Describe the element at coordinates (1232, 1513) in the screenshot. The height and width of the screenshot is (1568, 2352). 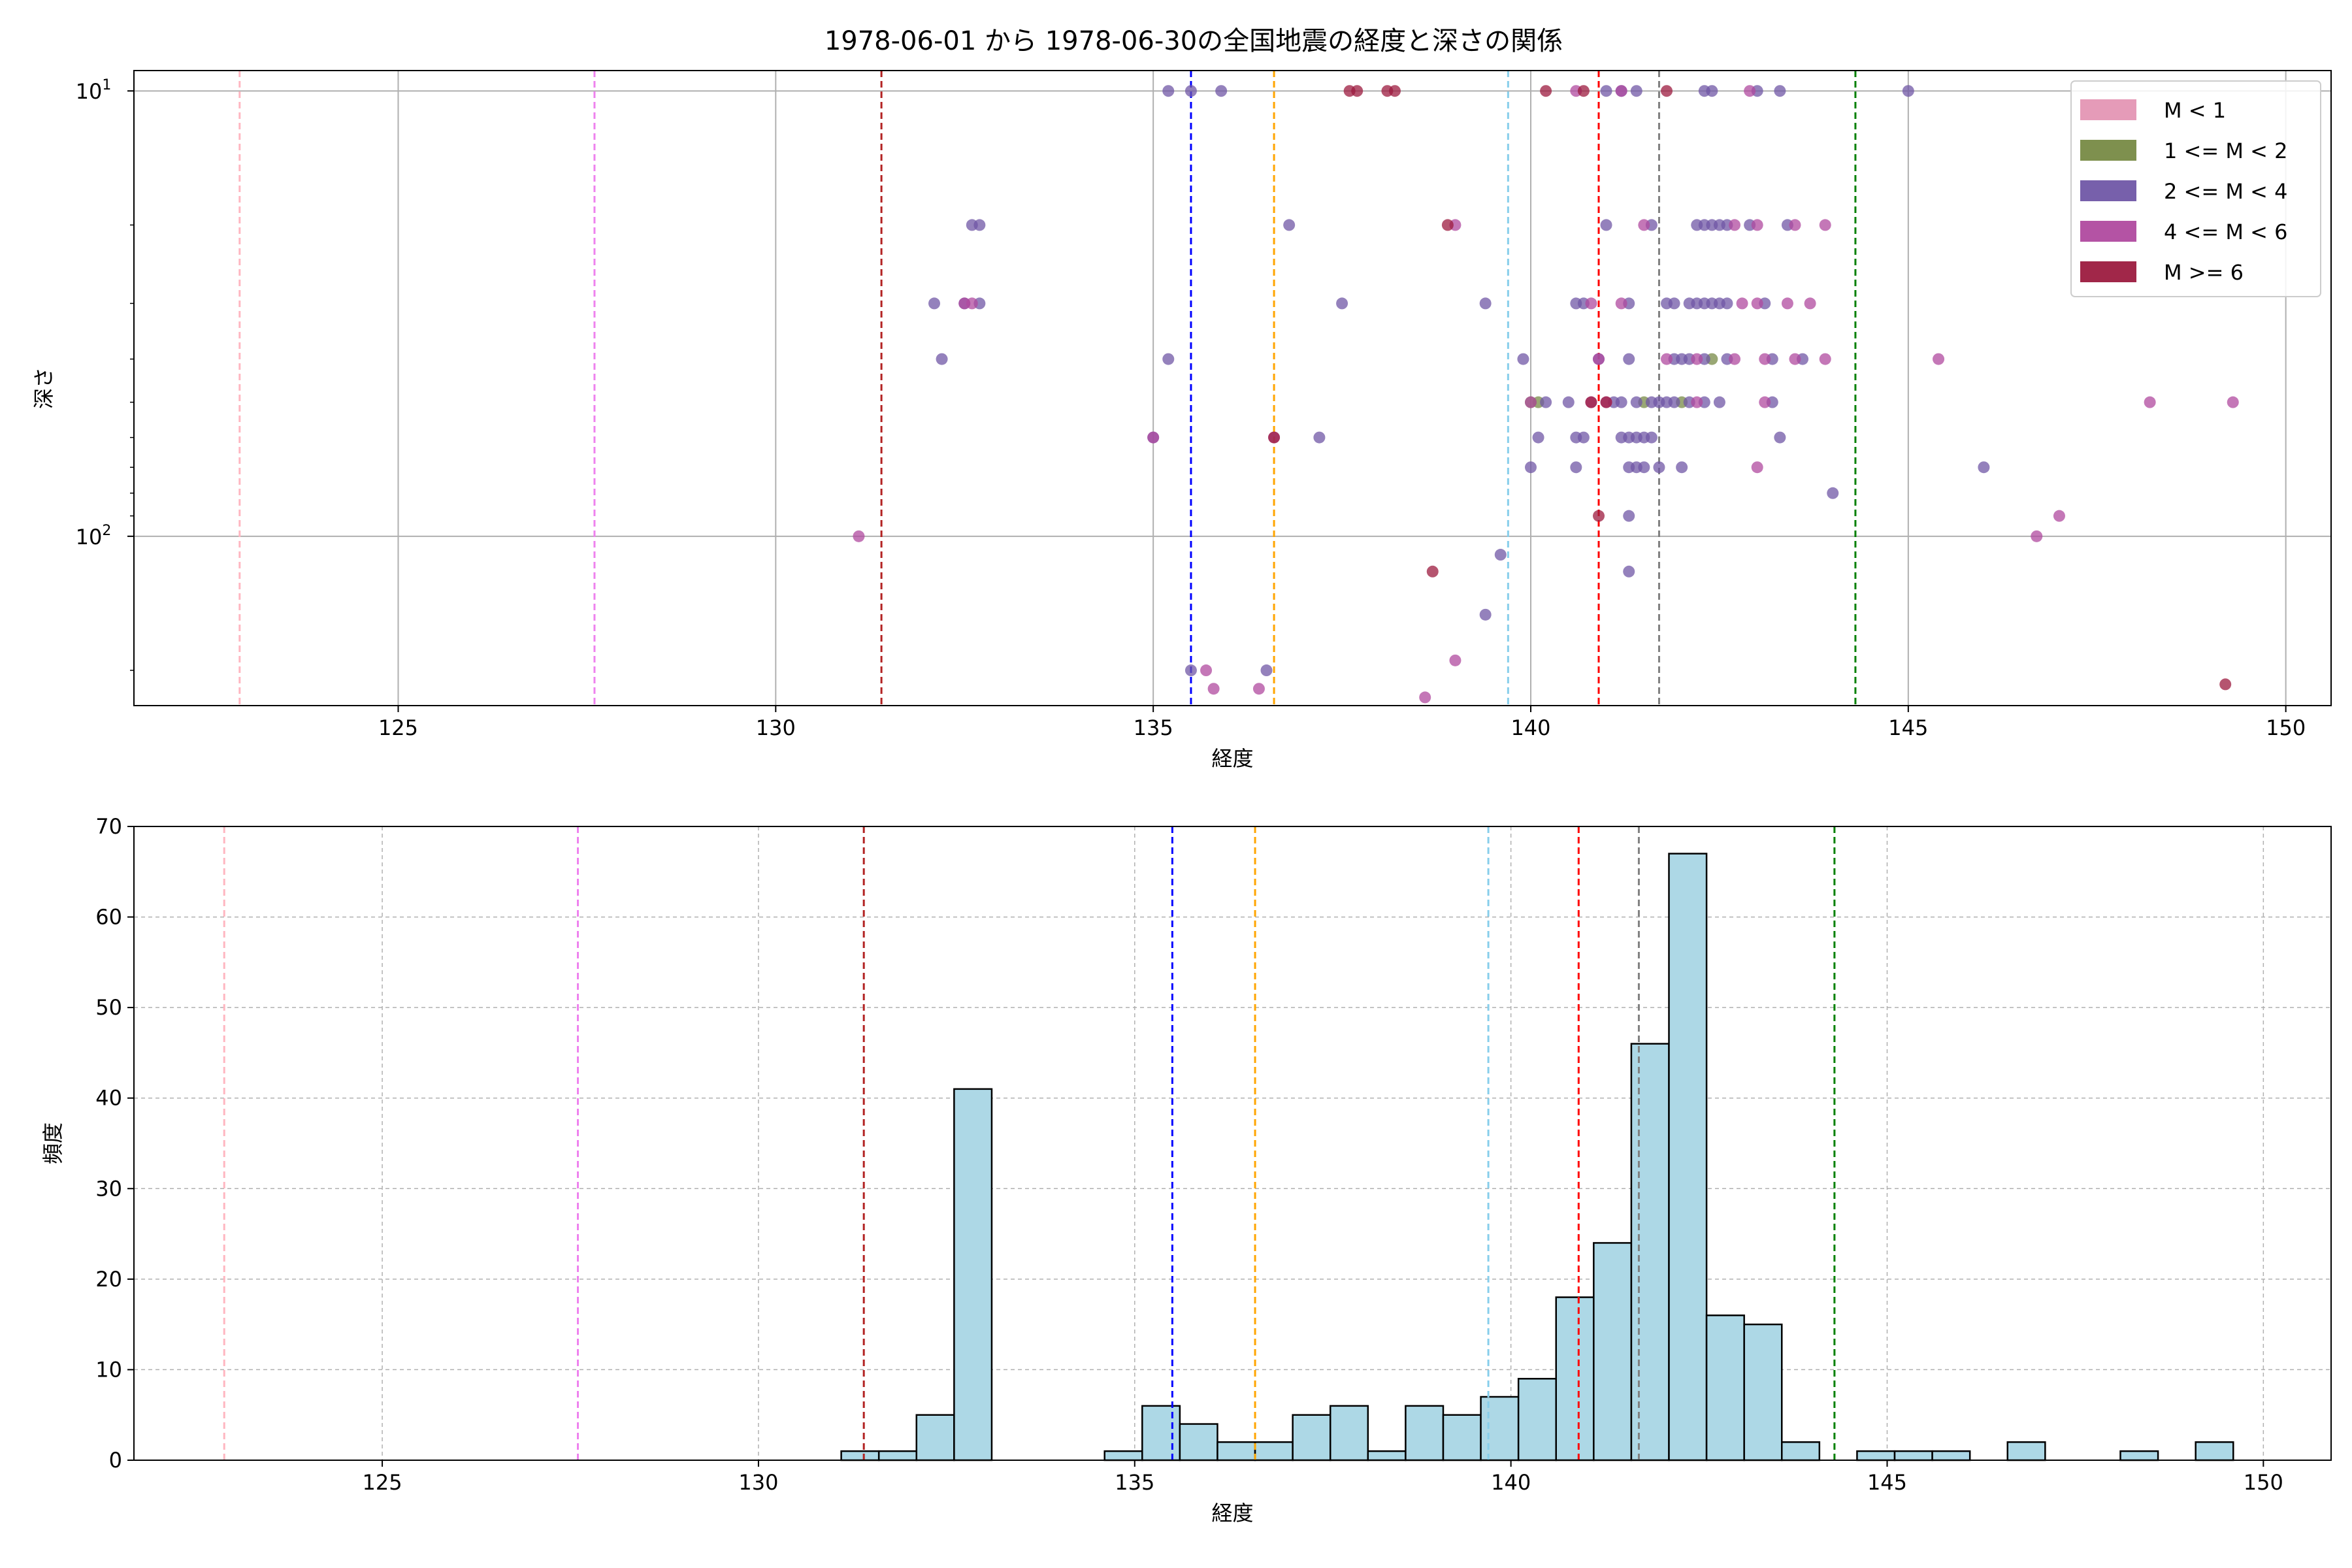
I see `histogram-x-axis-label: 経度` at that location.